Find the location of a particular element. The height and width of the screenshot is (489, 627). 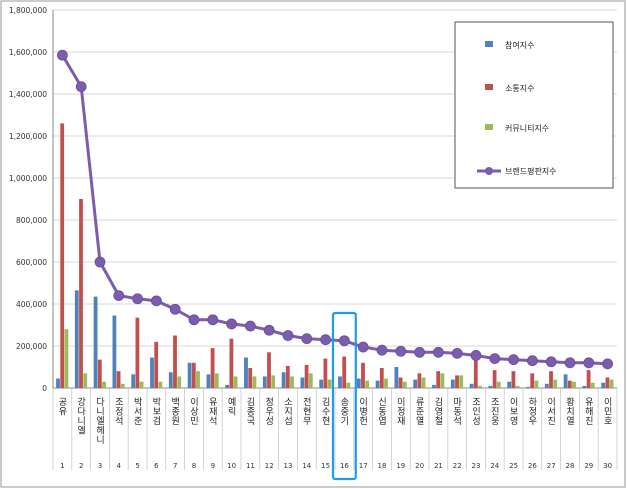

bar-참여지수-12 is located at coordinates (264, 382).